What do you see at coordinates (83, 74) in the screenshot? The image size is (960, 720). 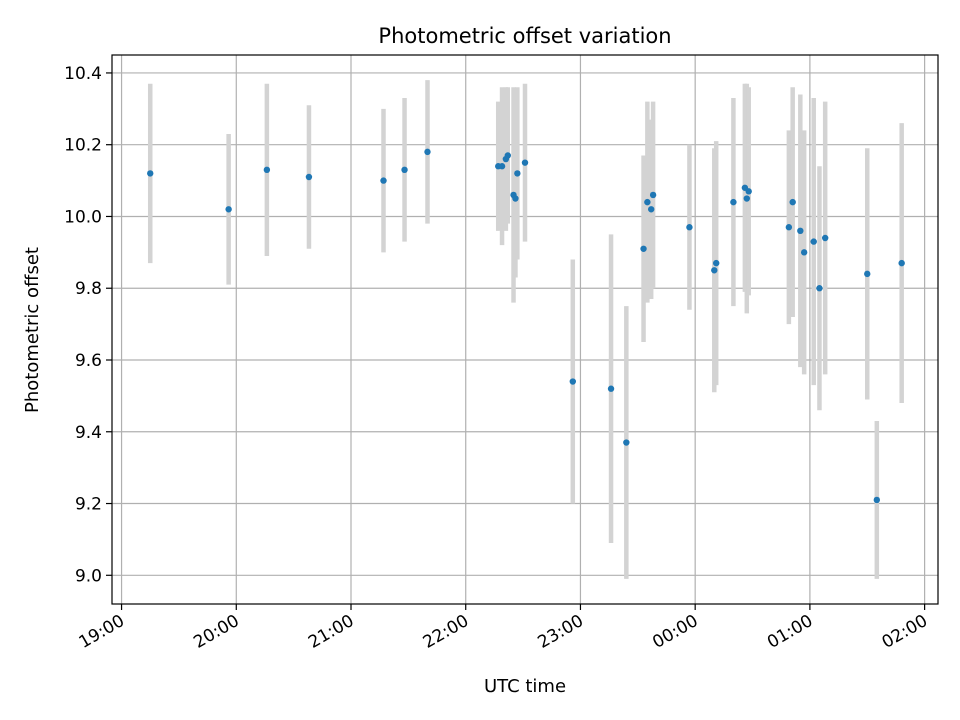 I see `y-tick-label: 10.4` at bounding box center [83, 74].